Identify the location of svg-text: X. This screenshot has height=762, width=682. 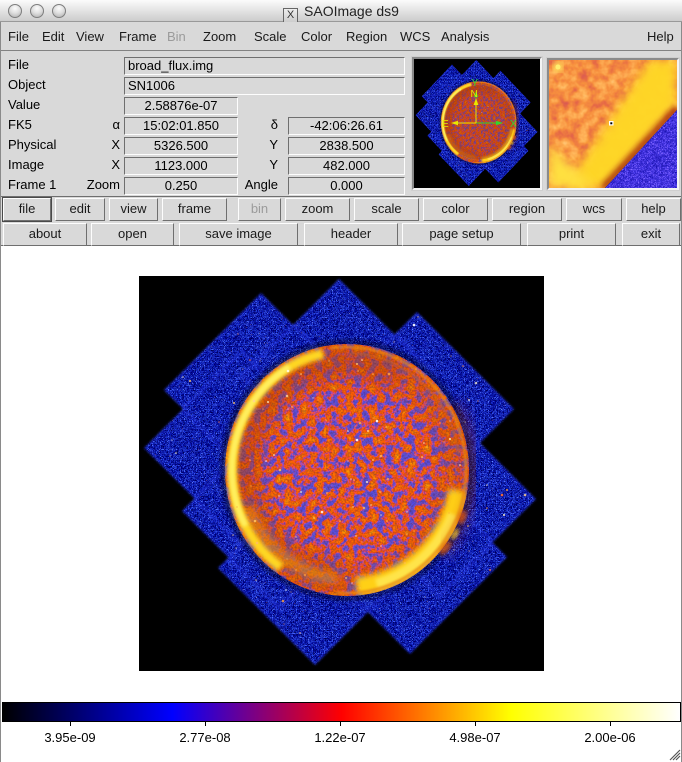
(513, 124).